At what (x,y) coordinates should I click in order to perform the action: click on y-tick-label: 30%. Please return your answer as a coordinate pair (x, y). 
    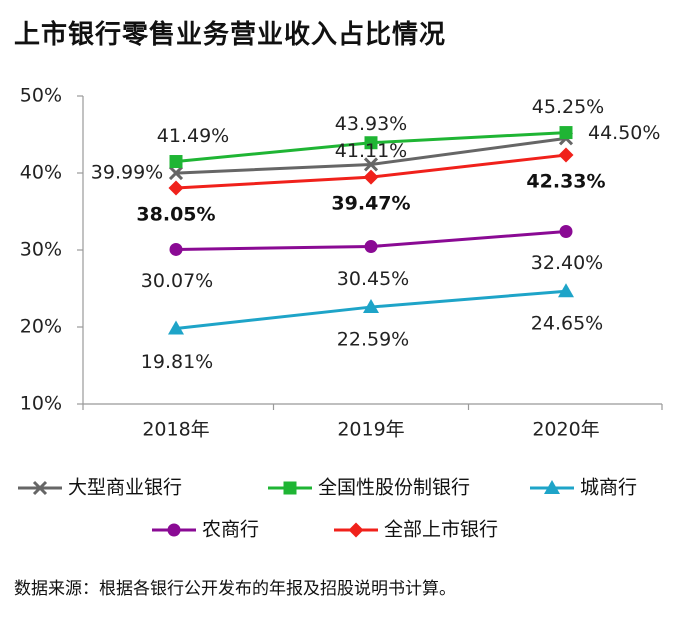
    Looking at the image, I should click on (41, 250).